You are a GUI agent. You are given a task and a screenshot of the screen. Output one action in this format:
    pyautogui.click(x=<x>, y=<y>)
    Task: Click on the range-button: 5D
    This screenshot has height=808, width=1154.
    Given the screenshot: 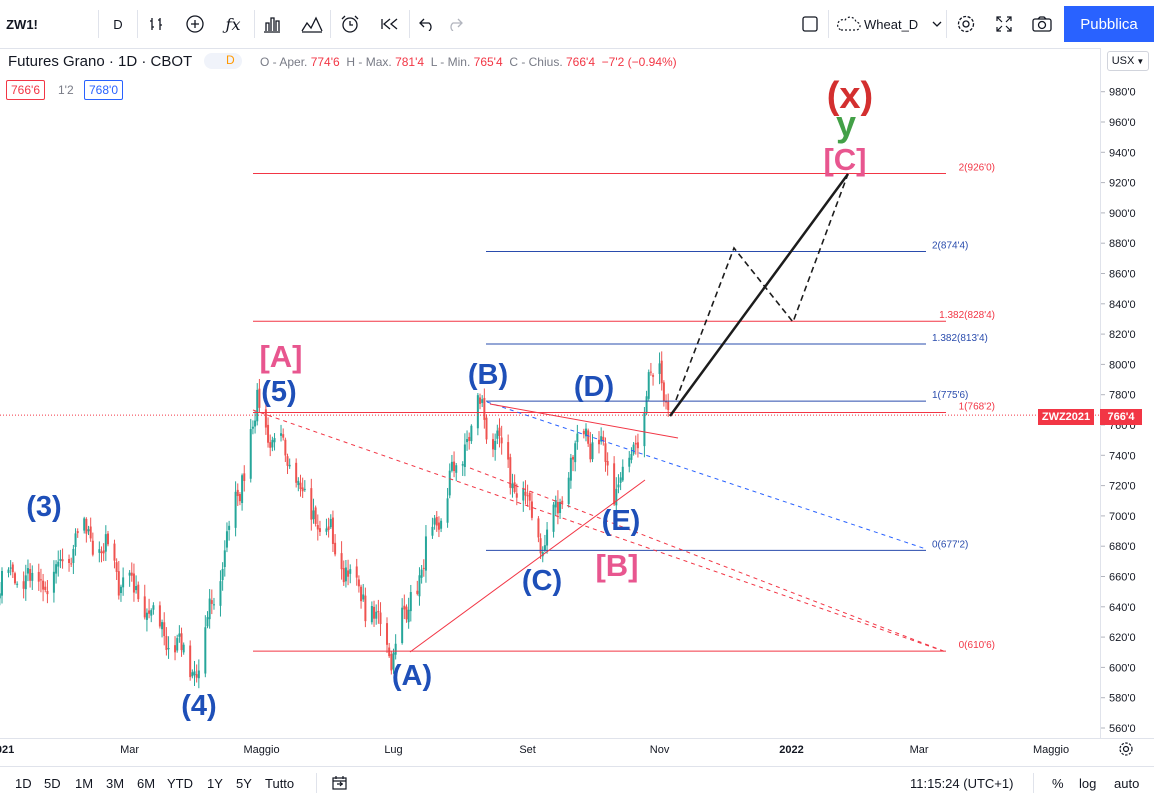 What is the action you would take?
    pyautogui.click(x=52, y=783)
    